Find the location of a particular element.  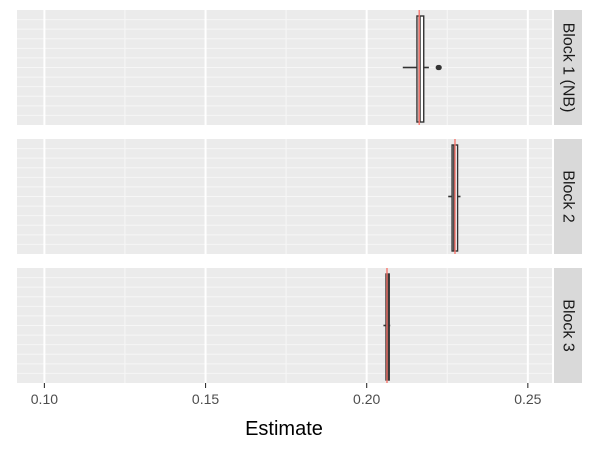

facet-label: Block 2 is located at coordinates (568, 196).